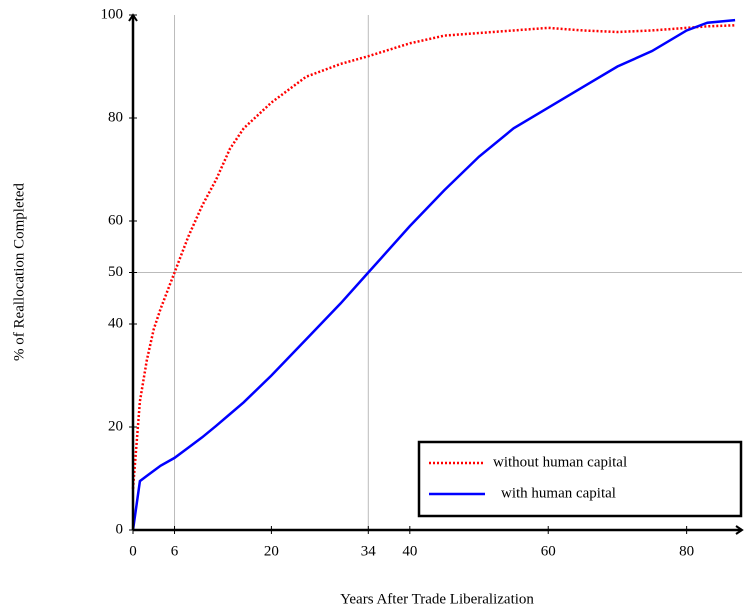 This screenshot has width=745, height=614. Describe the element at coordinates (112, 14) in the screenshot. I see `y-tick-label: 100` at that location.